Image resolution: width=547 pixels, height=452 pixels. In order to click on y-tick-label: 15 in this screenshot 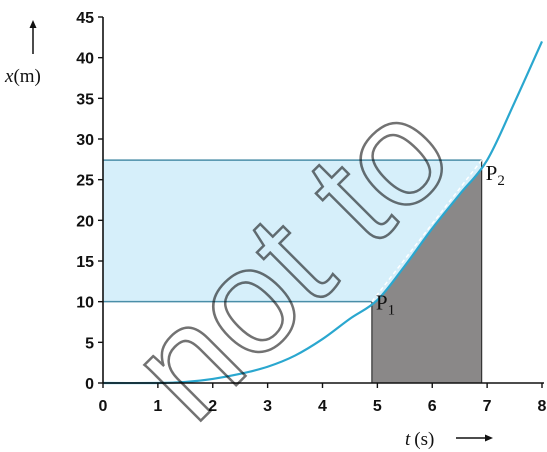, I will do `click(85, 262)`.